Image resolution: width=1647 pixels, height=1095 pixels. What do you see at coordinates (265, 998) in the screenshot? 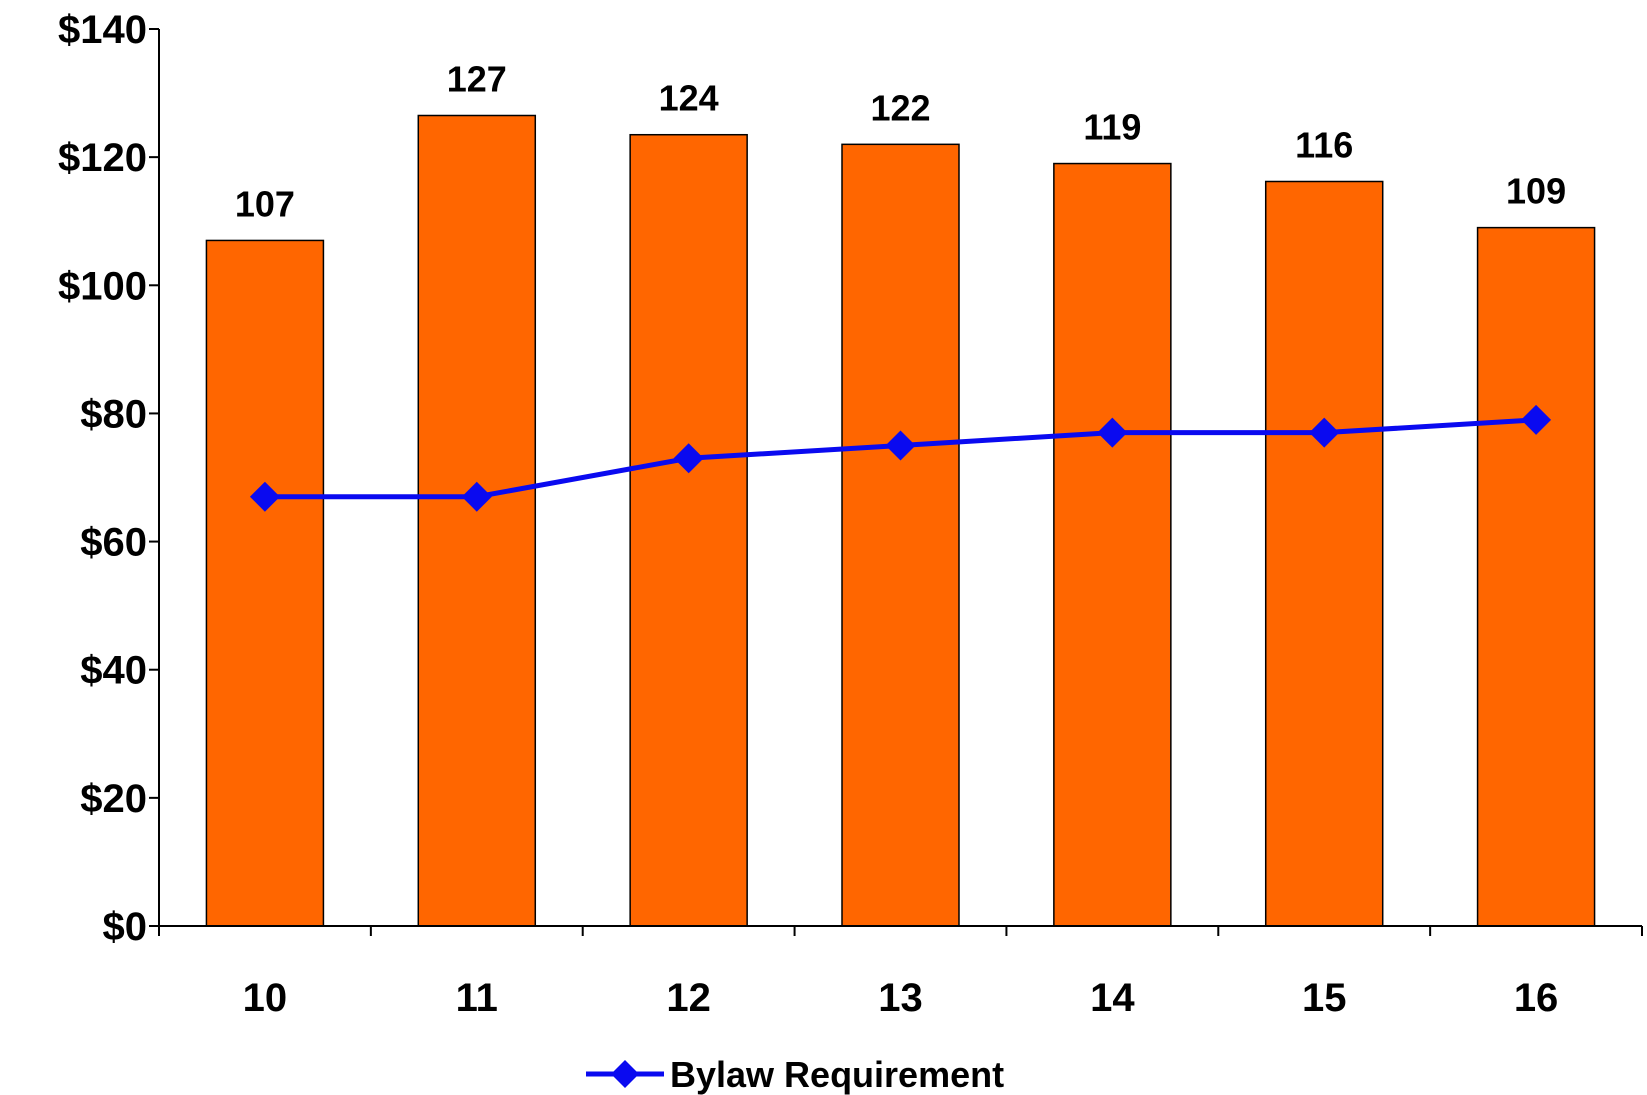
I see `x-tick-label: 10` at bounding box center [265, 998].